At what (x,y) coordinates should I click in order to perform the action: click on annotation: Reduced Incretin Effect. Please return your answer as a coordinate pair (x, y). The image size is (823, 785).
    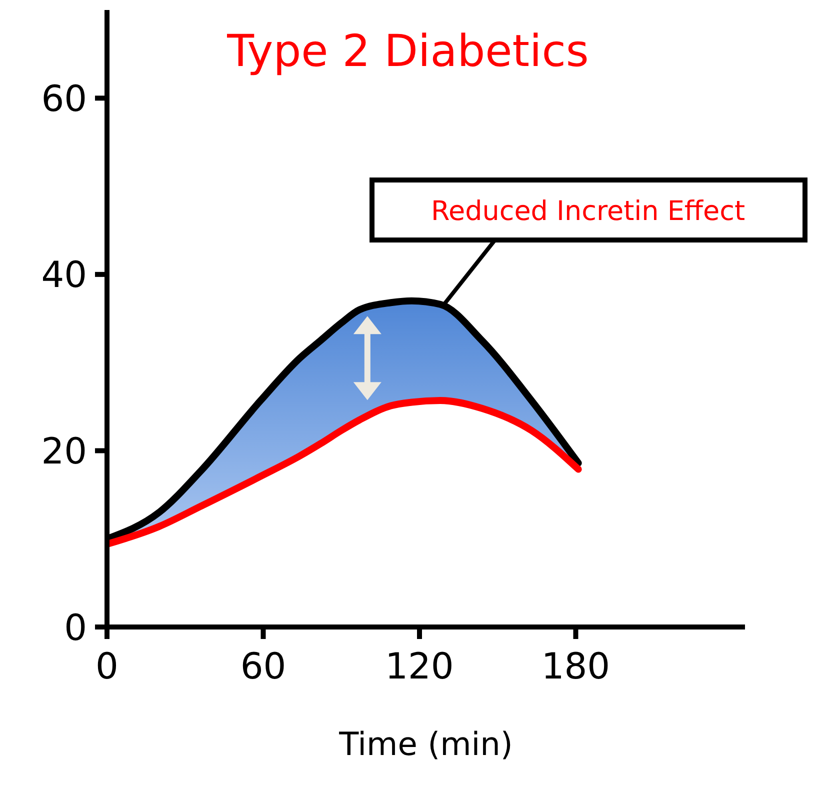
    Looking at the image, I should click on (588, 211).